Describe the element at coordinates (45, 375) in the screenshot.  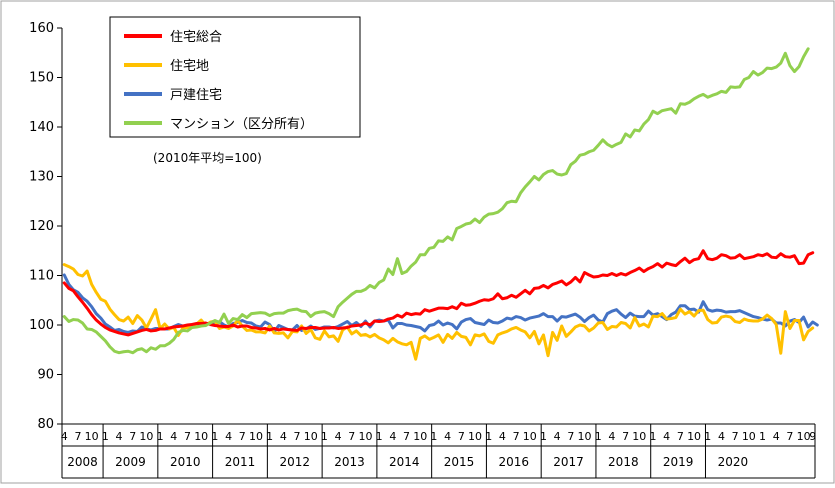
I see `y-tick-label: 90` at that location.